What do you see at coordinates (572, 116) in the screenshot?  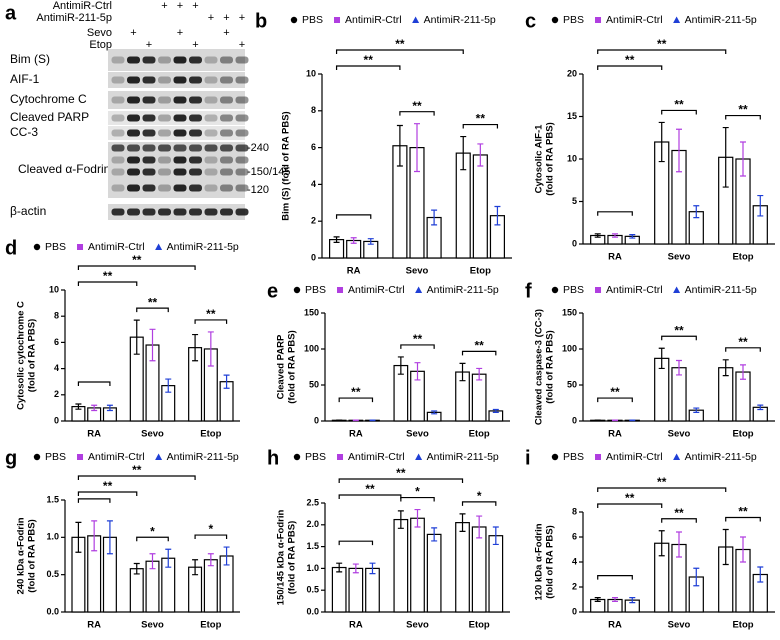 I see `y-tick-label: 15` at bounding box center [572, 116].